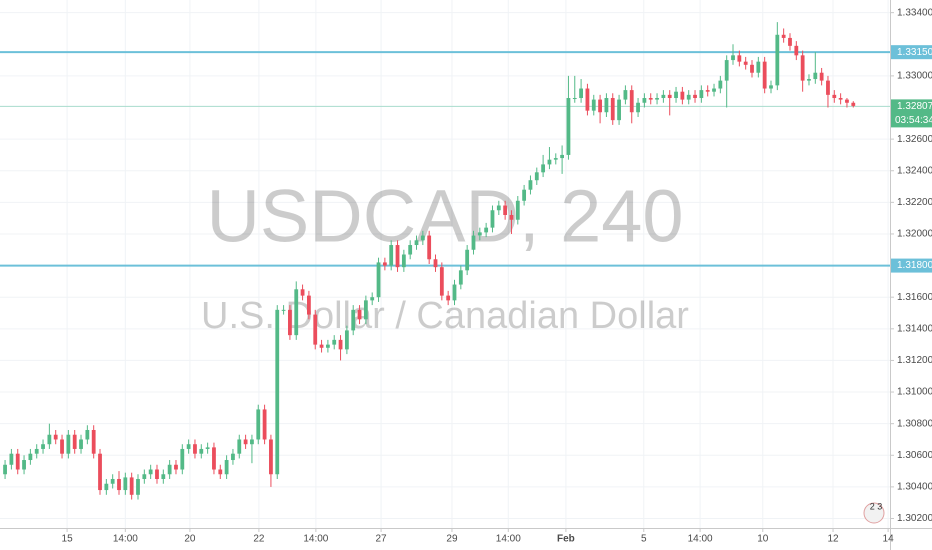 The width and height of the screenshot is (932, 550). Describe the element at coordinates (914, 106) in the screenshot. I see `last-price-label: 1.32807` at that location.